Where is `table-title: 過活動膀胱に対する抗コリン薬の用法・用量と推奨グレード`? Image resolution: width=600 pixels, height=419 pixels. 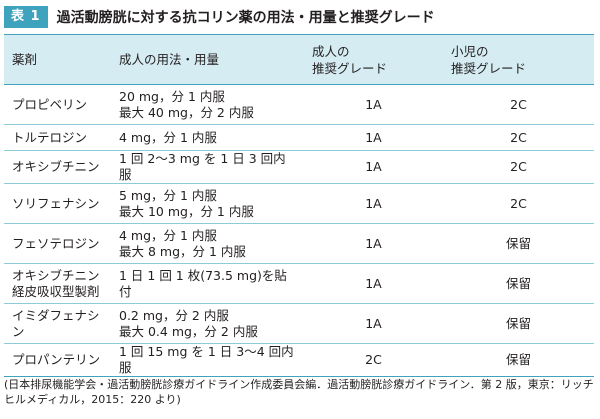
table-title: 過活動膀胱に対する抗コリン薬の用法・用量と推奨グレード is located at coordinates (245, 18).